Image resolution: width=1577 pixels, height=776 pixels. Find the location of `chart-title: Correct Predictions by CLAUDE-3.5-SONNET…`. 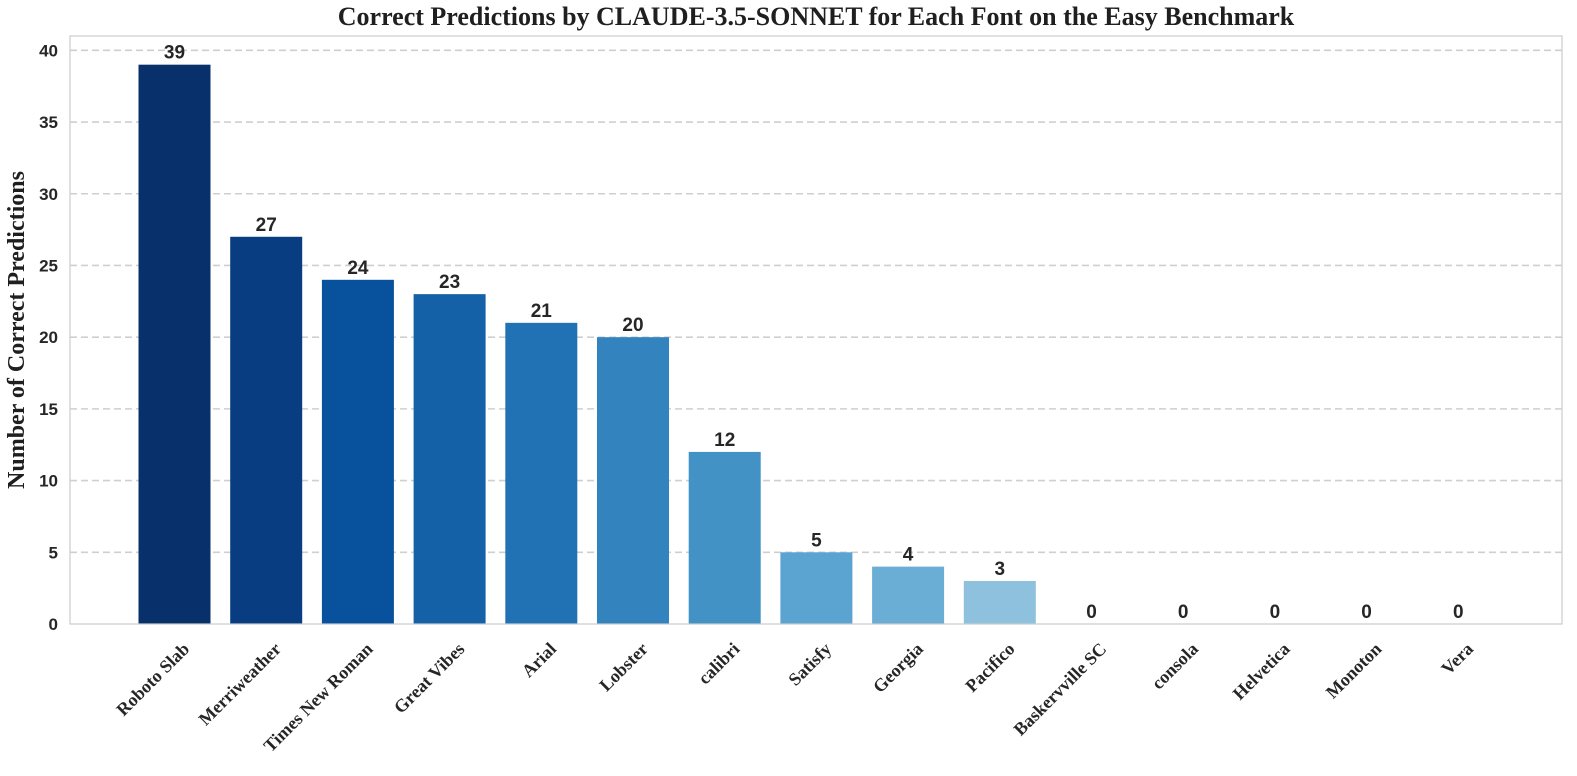

chart-title: Correct Predictions by CLAUDE-3.5-SONNET… is located at coordinates (816, 16).